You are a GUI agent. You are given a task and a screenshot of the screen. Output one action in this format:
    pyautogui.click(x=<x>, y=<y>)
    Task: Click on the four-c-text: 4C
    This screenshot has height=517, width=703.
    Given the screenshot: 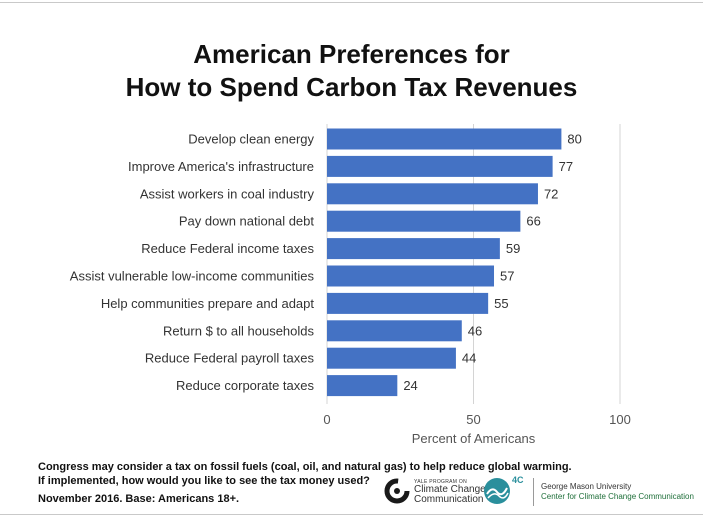 What is the action you would take?
    pyautogui.click(x=518, y=480)
    